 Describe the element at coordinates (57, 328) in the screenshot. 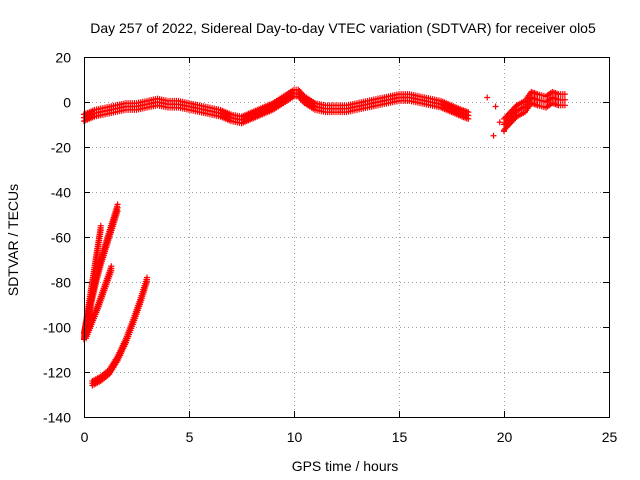

I see `y-tick-label: -100` at that location.